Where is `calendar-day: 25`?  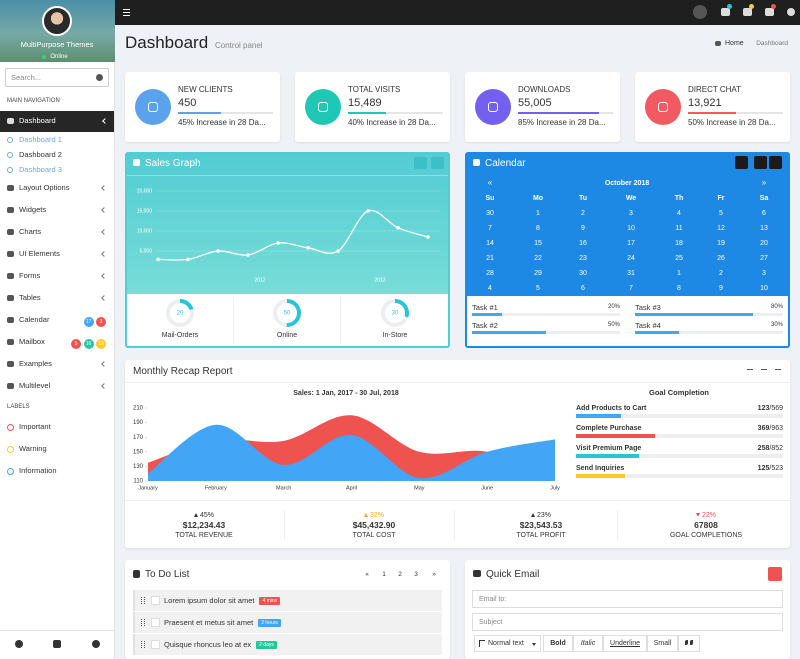 calendar-day: 25 is located at coordinates (679, 258).